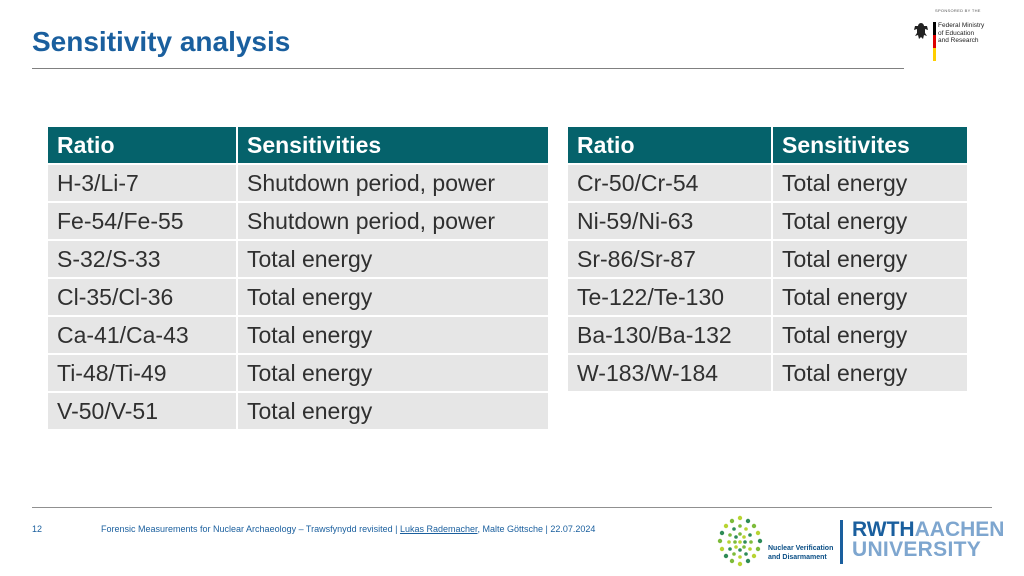 Image resolution: width=1024 pixels, height=576 pixels. Describe the element at coordinates (142, 259) in the screenshot. I see `ratio-cell: S-32/S-33` at that location.